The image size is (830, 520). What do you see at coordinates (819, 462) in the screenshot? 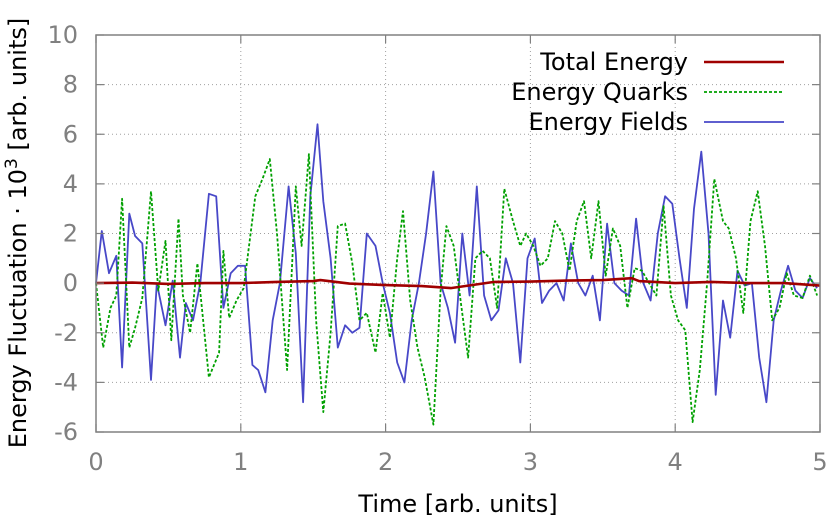
I see `x-tick-label: 5` at bounding box center [819, 462].